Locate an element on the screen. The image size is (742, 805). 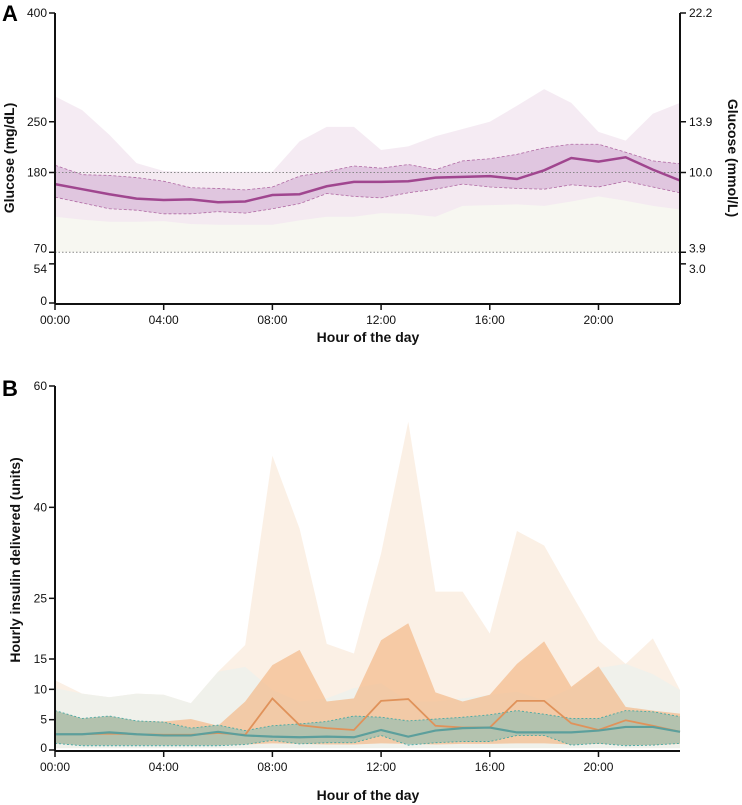
y-right-tick-label: 10.0 is located at coordinates (701, 173).